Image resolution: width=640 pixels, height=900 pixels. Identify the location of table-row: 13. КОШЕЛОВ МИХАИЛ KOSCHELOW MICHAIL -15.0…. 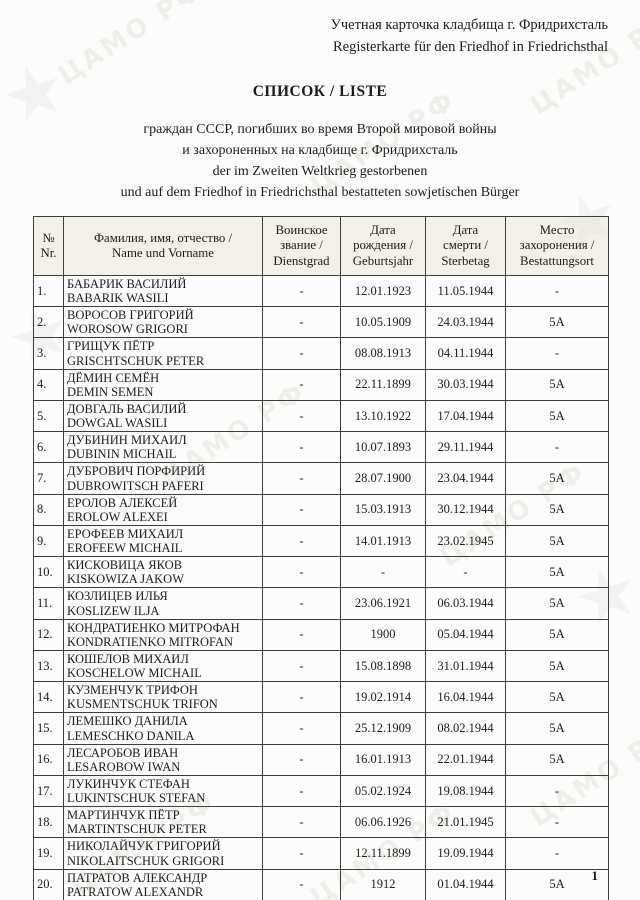
(321, 666).